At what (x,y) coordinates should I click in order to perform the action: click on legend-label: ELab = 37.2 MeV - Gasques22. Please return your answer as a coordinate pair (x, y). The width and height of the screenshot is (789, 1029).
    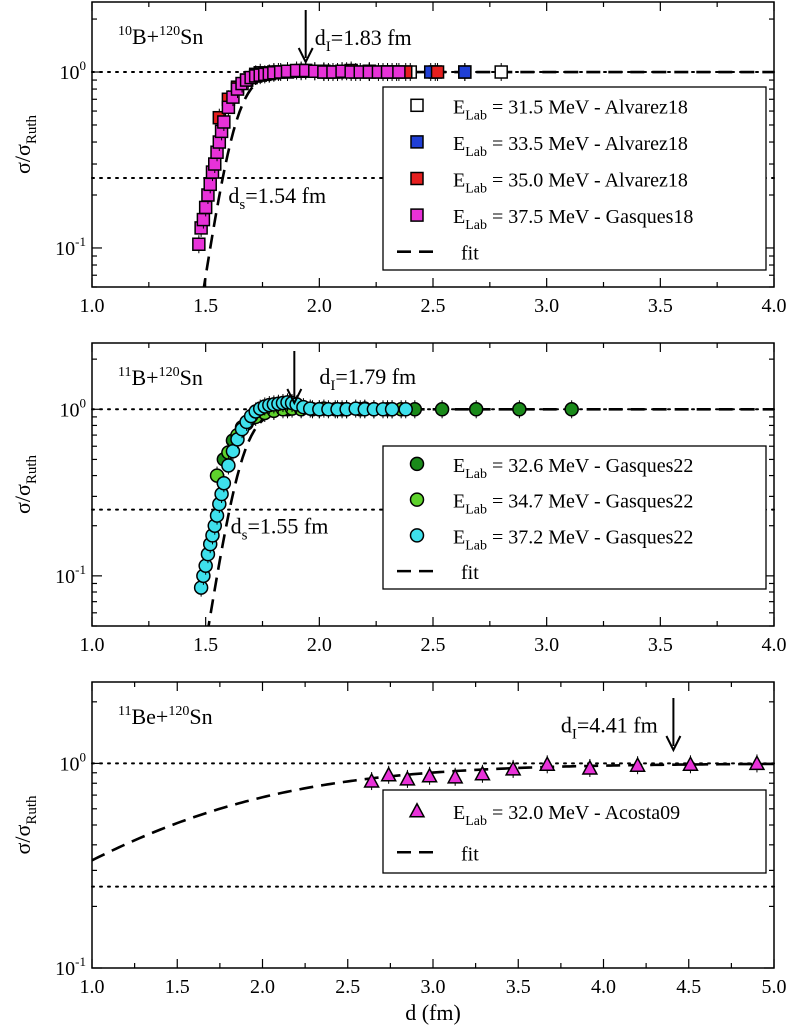
    Looking at the image, I should click on (573, 539).